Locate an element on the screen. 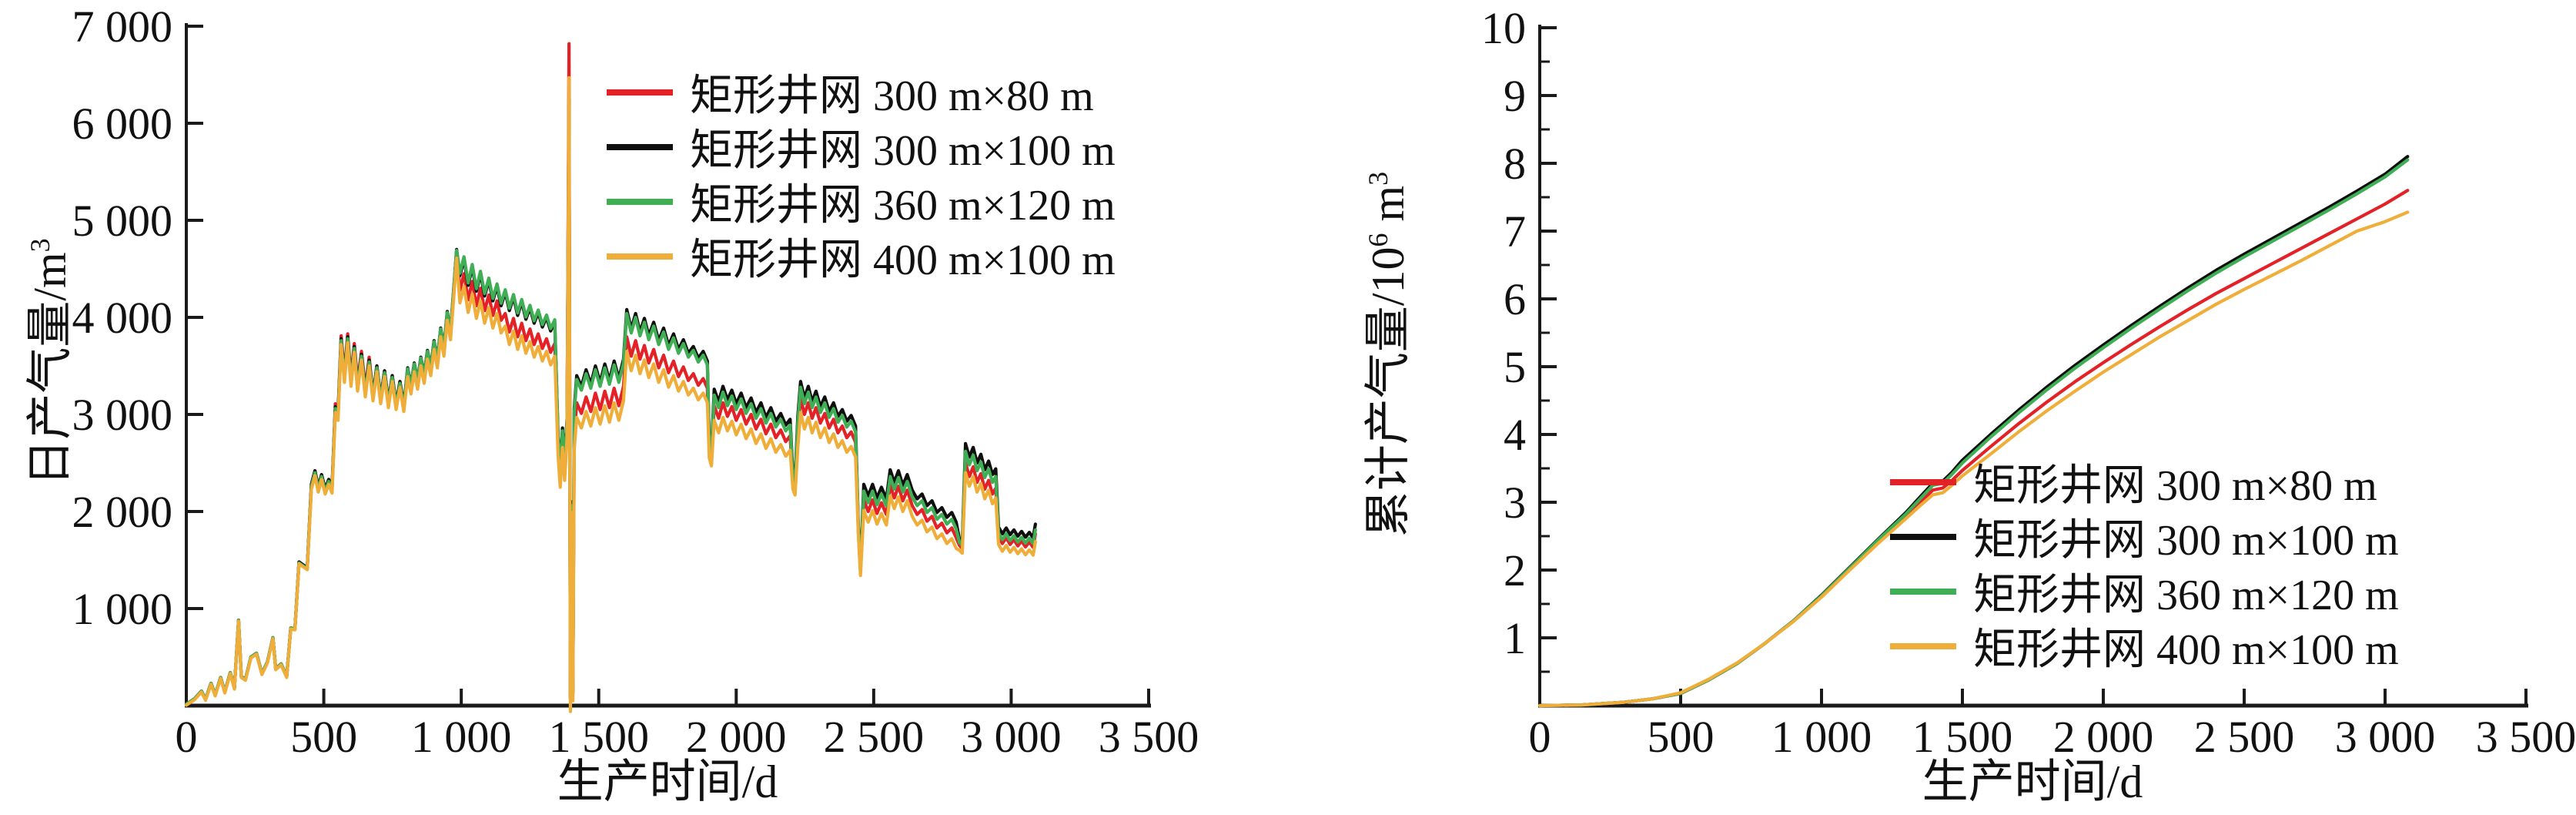 The height and width of the screenshot is (815, 2576). y-tick-label: 4 000 is located at coordinates (123, 318).